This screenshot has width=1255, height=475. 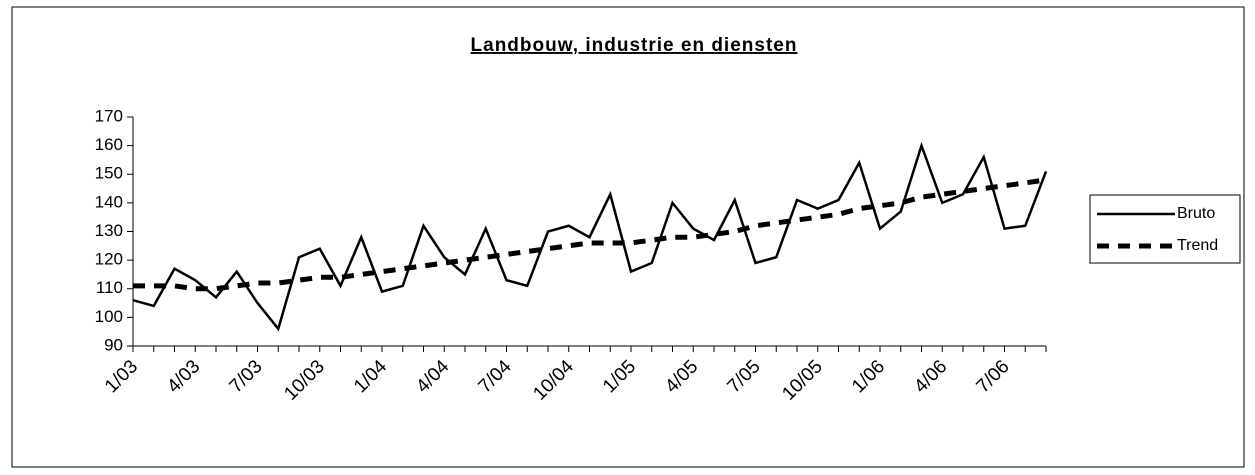 I want to click on y-tick-label: 170, so click(x=109, y=115).